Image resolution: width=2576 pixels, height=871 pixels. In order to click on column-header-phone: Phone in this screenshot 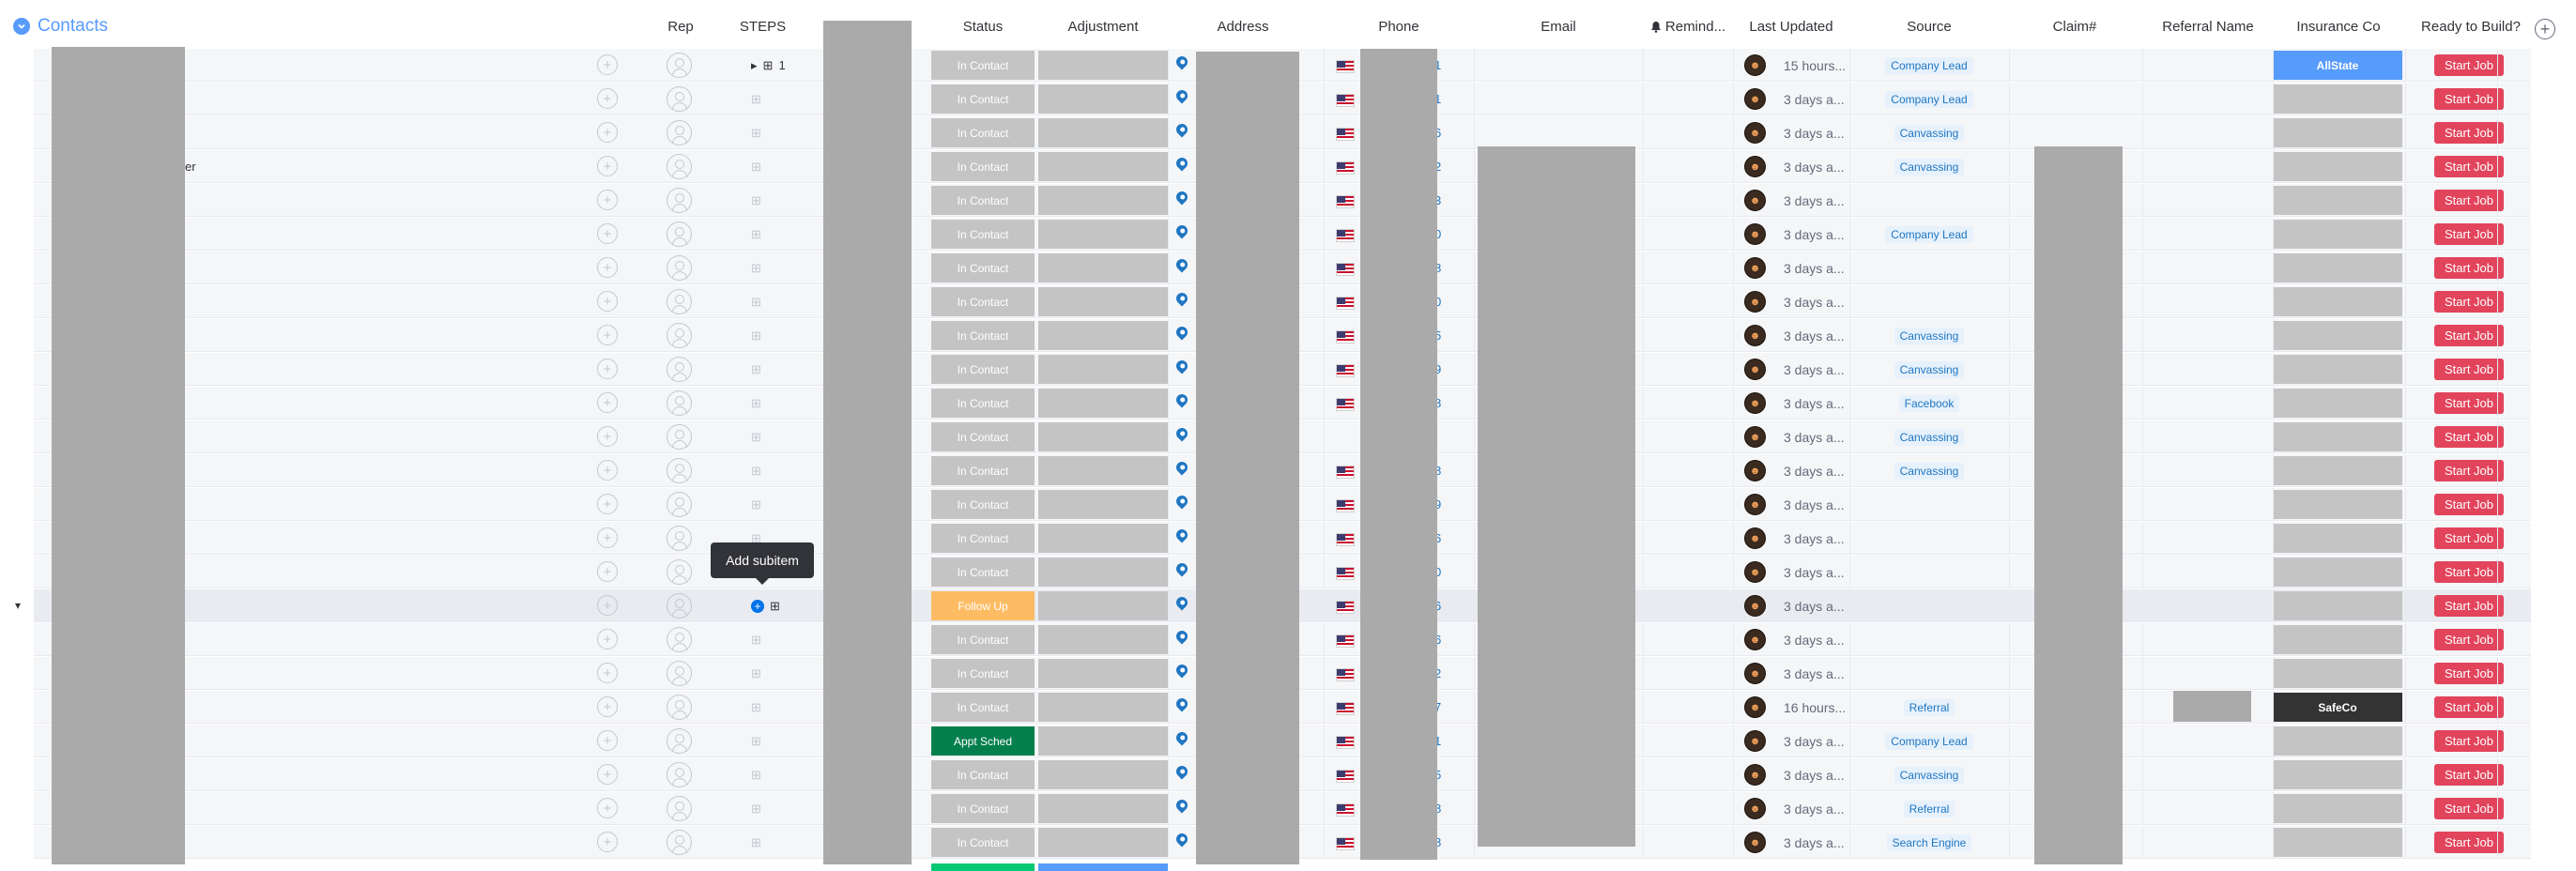, I will do `click(1399, 27)`.